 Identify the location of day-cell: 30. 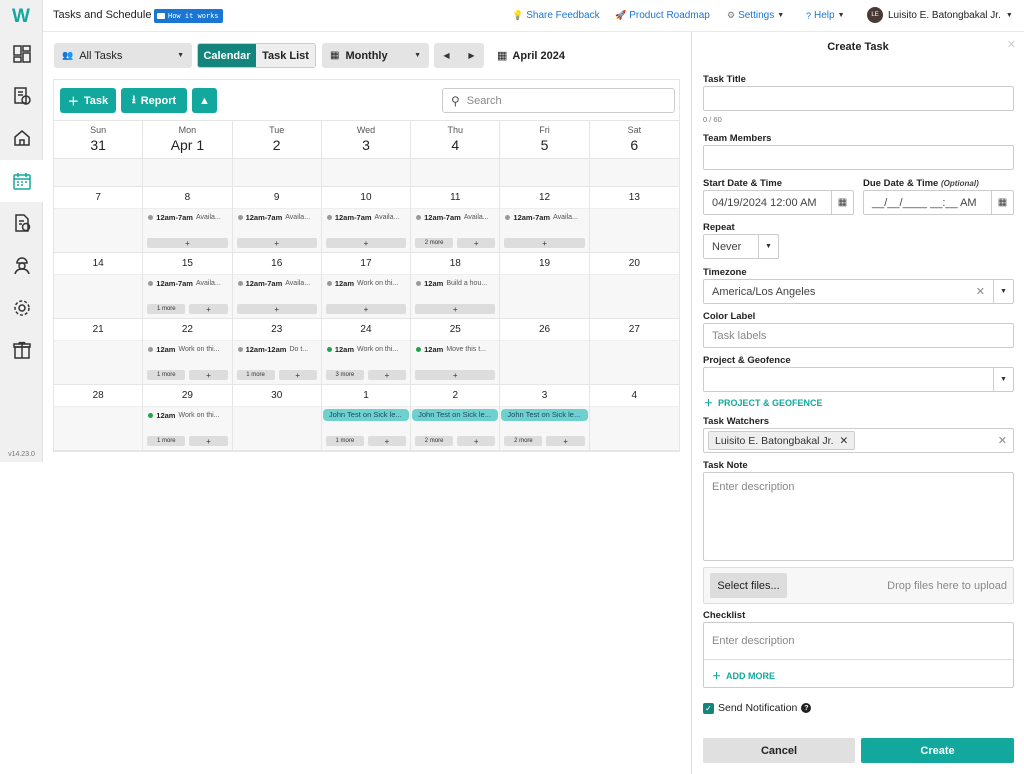
(277, 417).